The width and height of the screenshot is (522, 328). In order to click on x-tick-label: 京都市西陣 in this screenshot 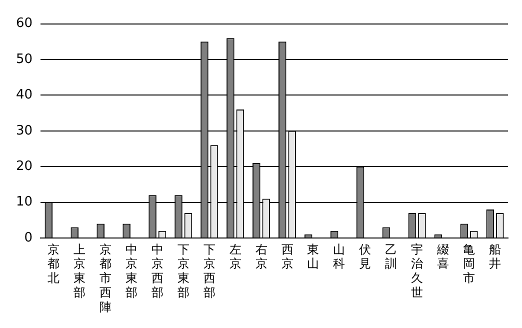, I will do `click(105, 278)`.